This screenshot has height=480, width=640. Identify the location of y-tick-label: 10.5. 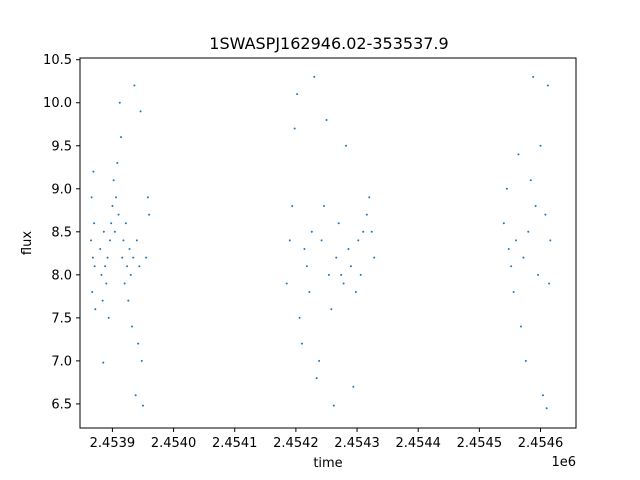
(57, 60).